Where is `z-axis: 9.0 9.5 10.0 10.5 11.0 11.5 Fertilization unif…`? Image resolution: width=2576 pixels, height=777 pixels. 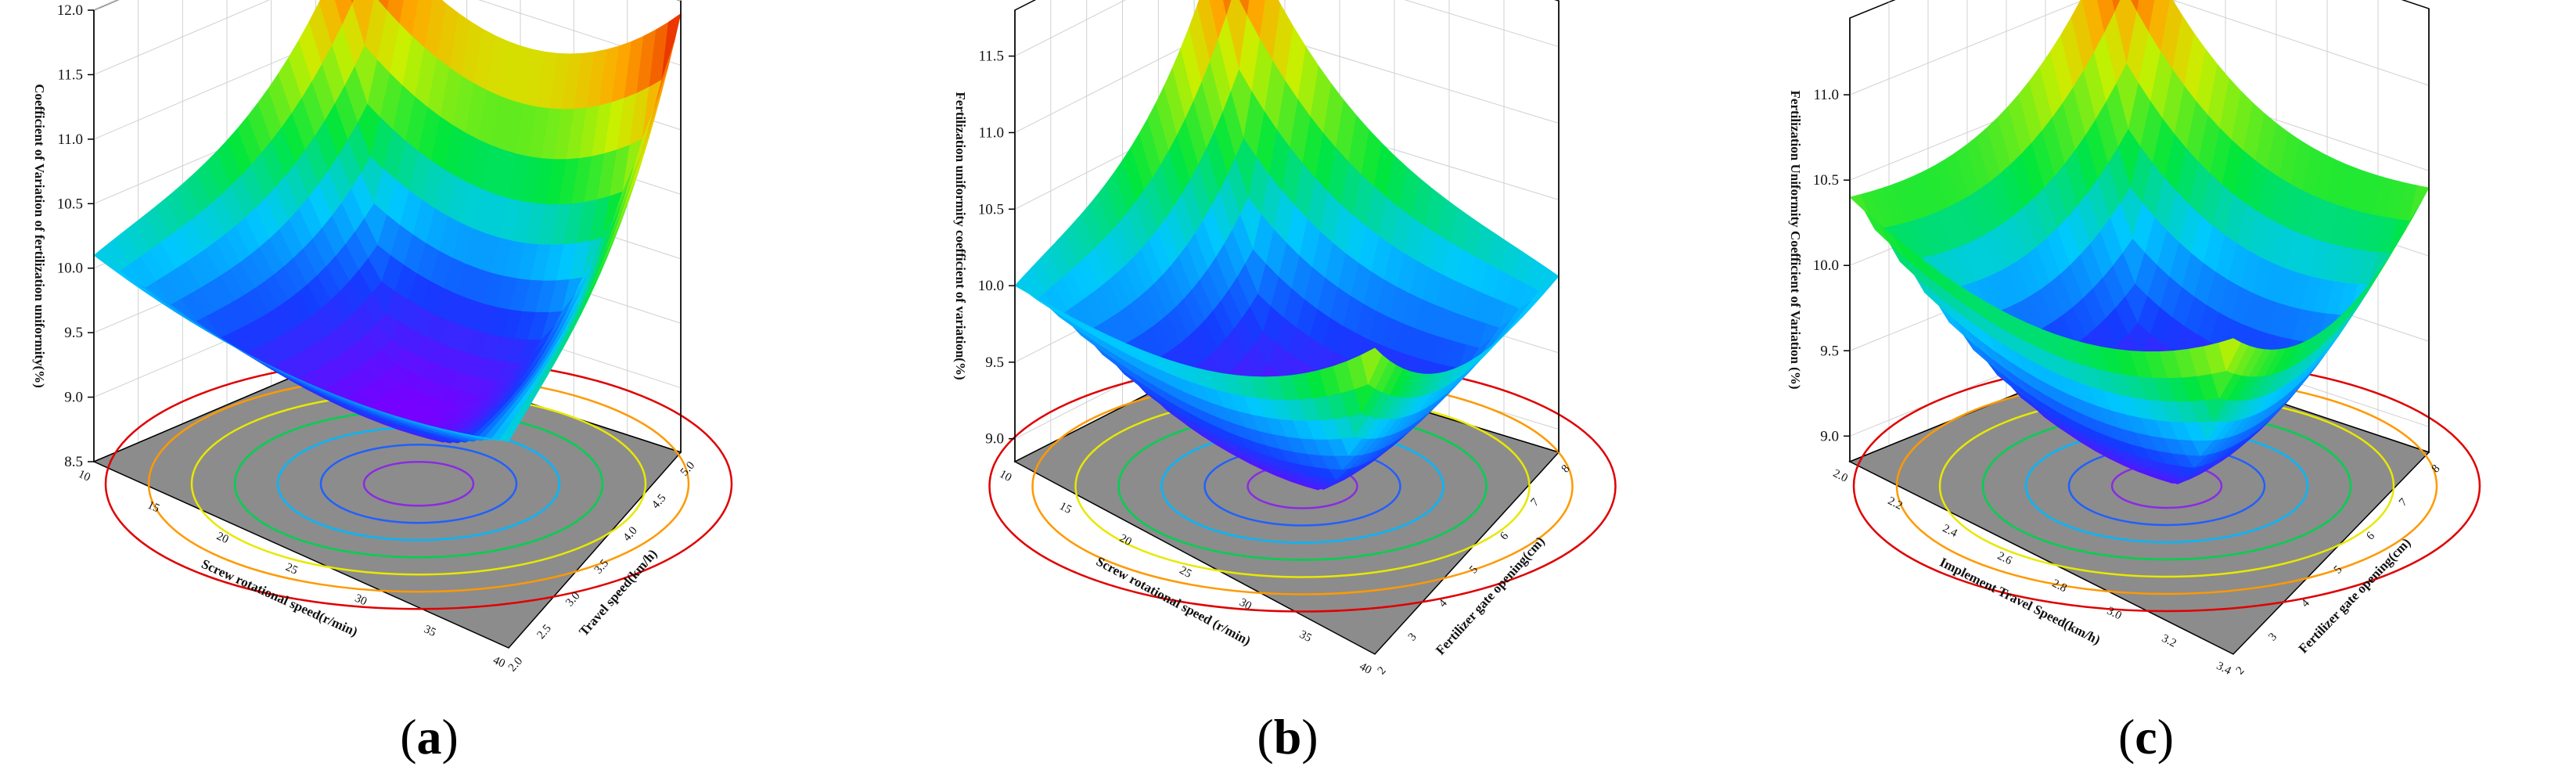 z-axis: 9.0 9.5 10.0 10.5 11.0 11.5 Fertilization unif… is located at coordinates (984, 249).